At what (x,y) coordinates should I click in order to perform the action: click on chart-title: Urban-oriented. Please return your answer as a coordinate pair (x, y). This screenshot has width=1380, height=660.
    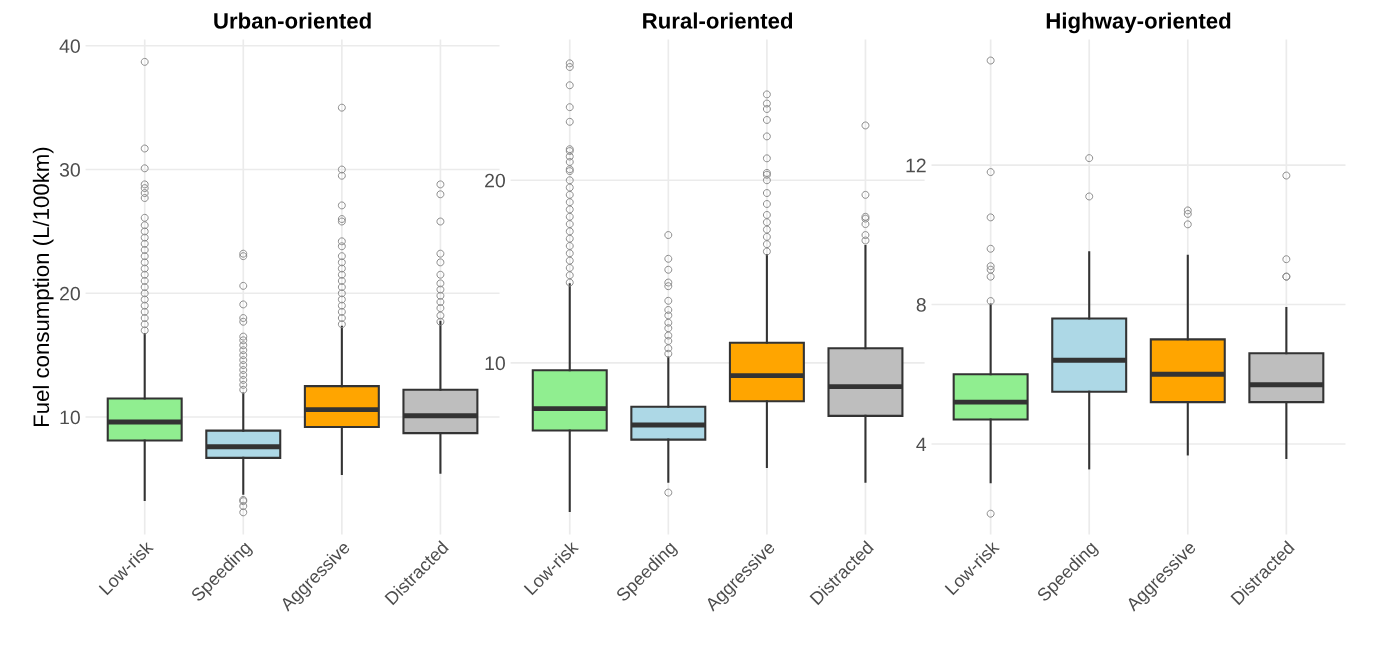
    Looking at the image, I should click on (292, 20).